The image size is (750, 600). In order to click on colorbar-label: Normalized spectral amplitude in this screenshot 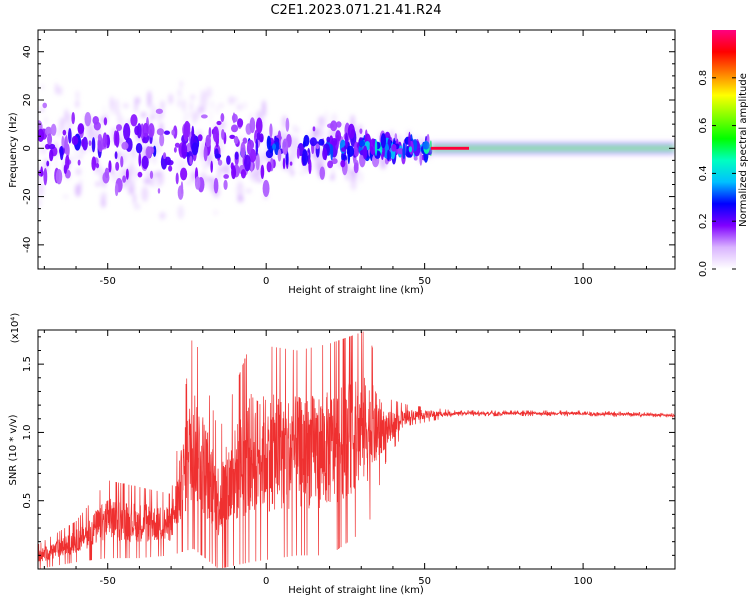, I will do `click(743, 150)`.